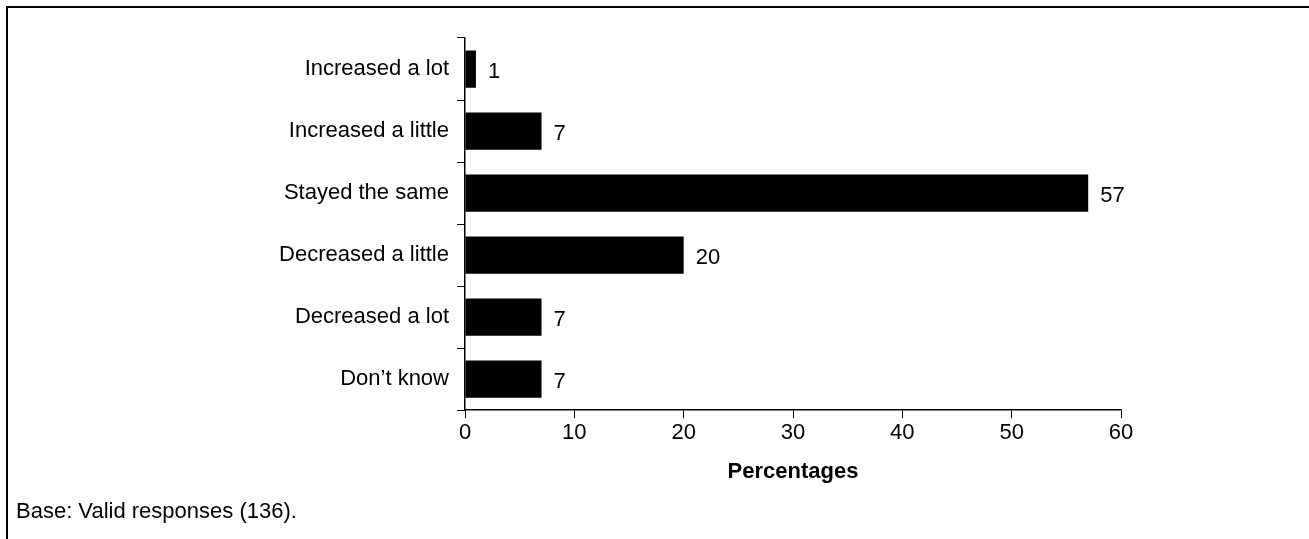 This screenshot has height=539, width=1309. Describe the element at coordinates (364, 254) in the screenshot. I see `y-tick-label: Decreased a little` at that location.